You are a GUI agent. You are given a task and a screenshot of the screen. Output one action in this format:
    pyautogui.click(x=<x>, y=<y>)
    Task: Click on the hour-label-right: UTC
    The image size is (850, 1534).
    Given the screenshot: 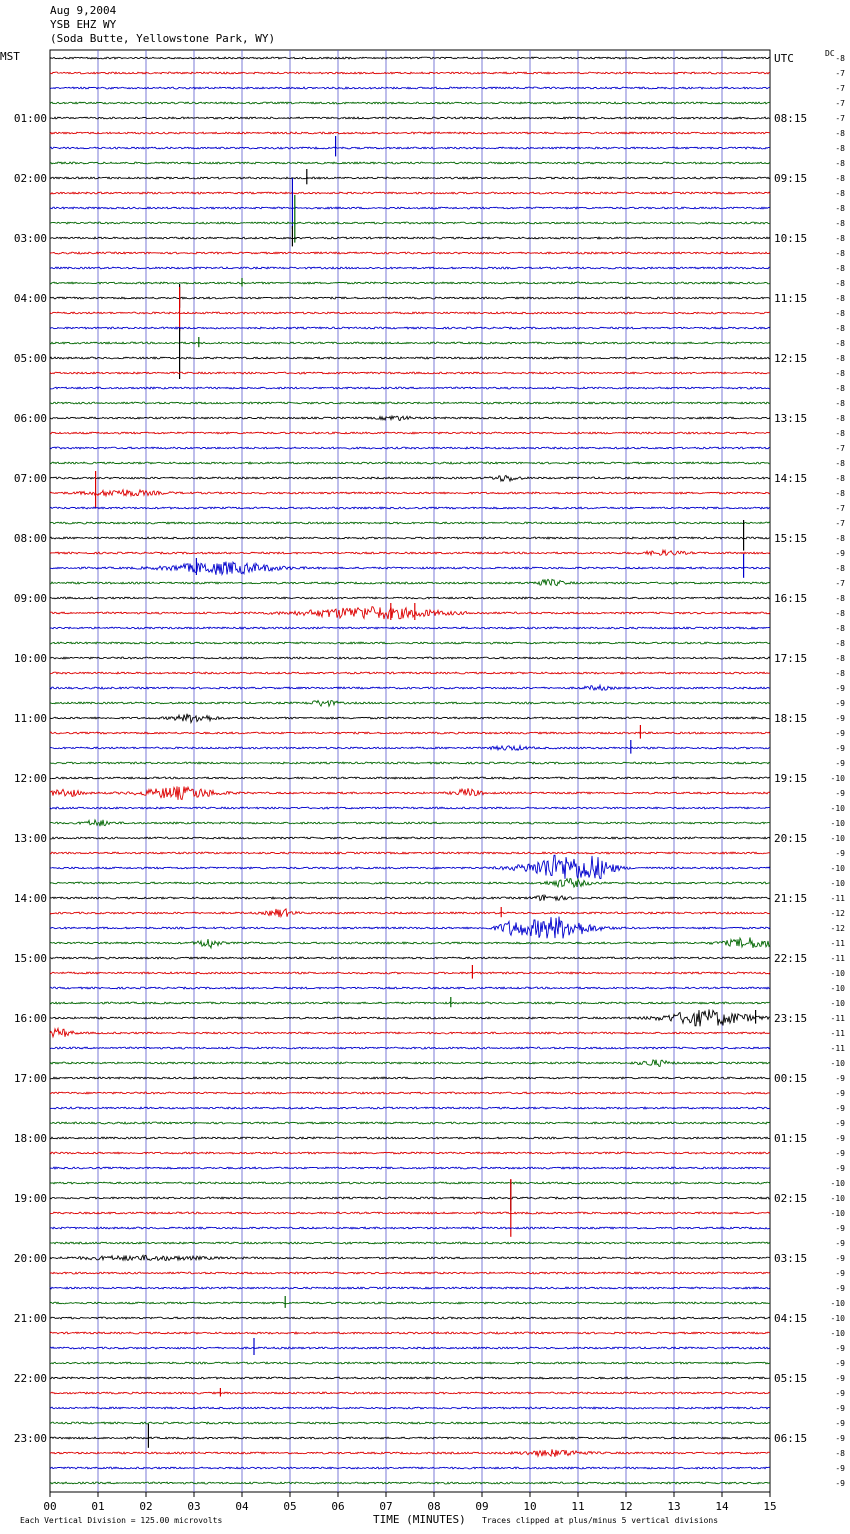 What is the action you would take?
    pyautogui.click(x=784, y=58)
    